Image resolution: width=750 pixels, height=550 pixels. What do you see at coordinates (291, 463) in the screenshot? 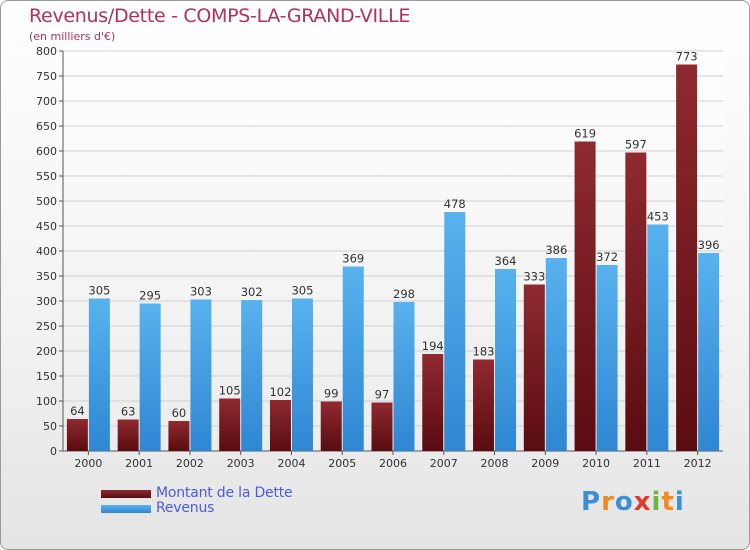
I see `x-tick-label: 2004` at bounding box center [291, 463].